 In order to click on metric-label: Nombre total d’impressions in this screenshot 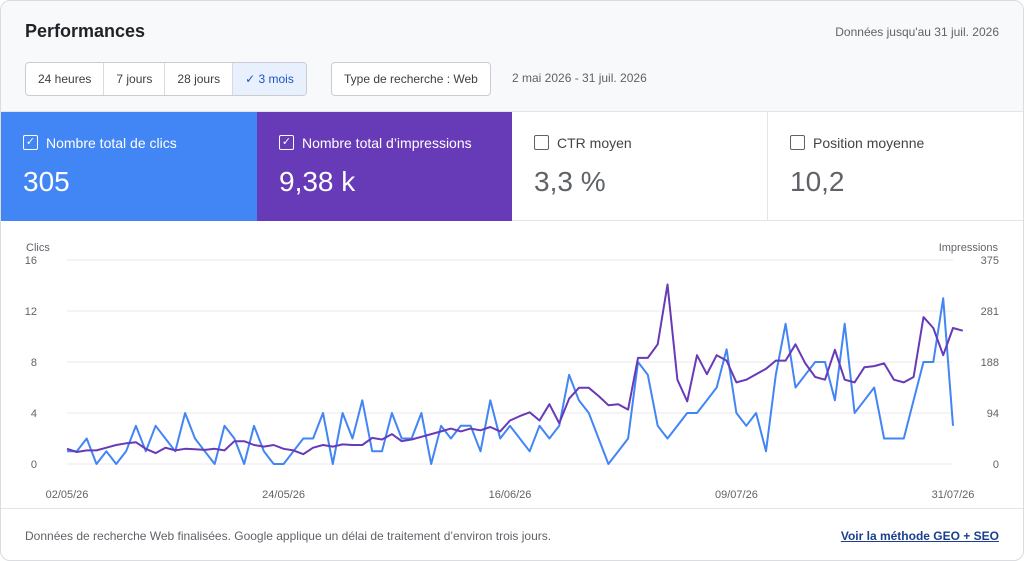, I will do `click(387, 143)`.